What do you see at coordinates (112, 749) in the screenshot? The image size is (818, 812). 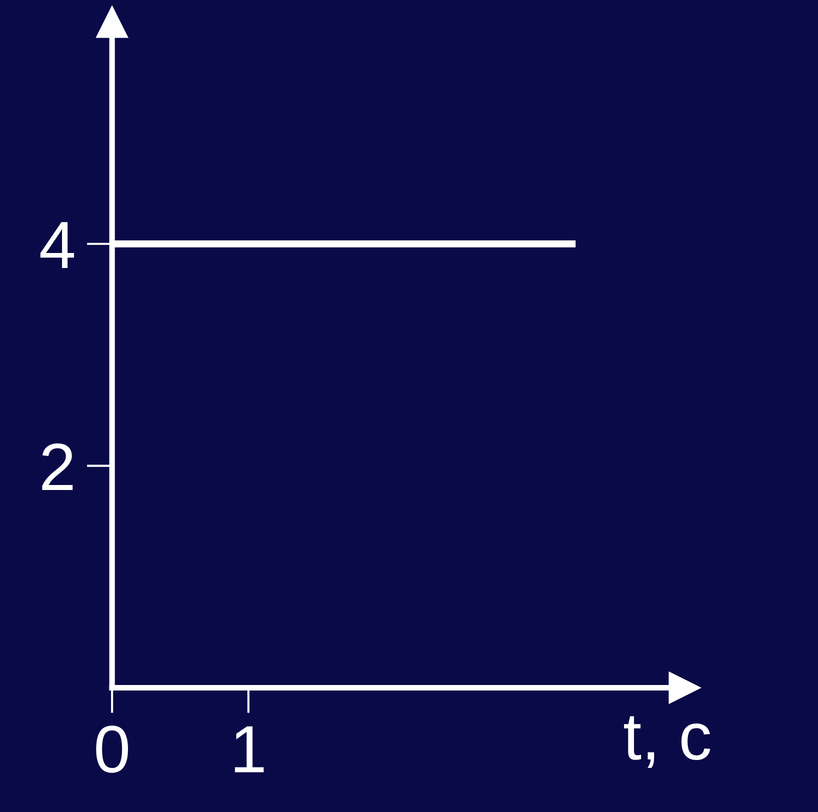 I see `x-tick-label: 0` at bounding box center [112, 749].